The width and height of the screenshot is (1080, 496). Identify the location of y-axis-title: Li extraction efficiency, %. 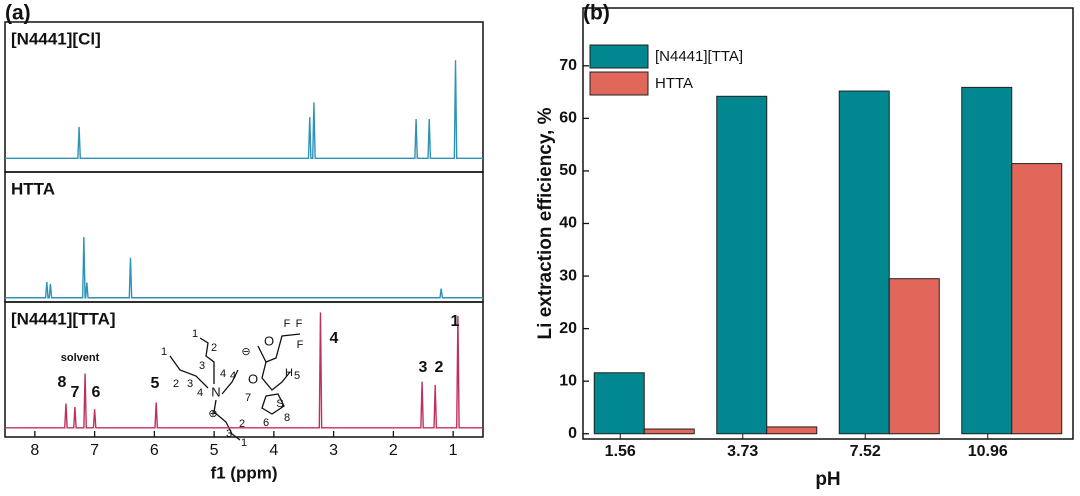
(545, 223).